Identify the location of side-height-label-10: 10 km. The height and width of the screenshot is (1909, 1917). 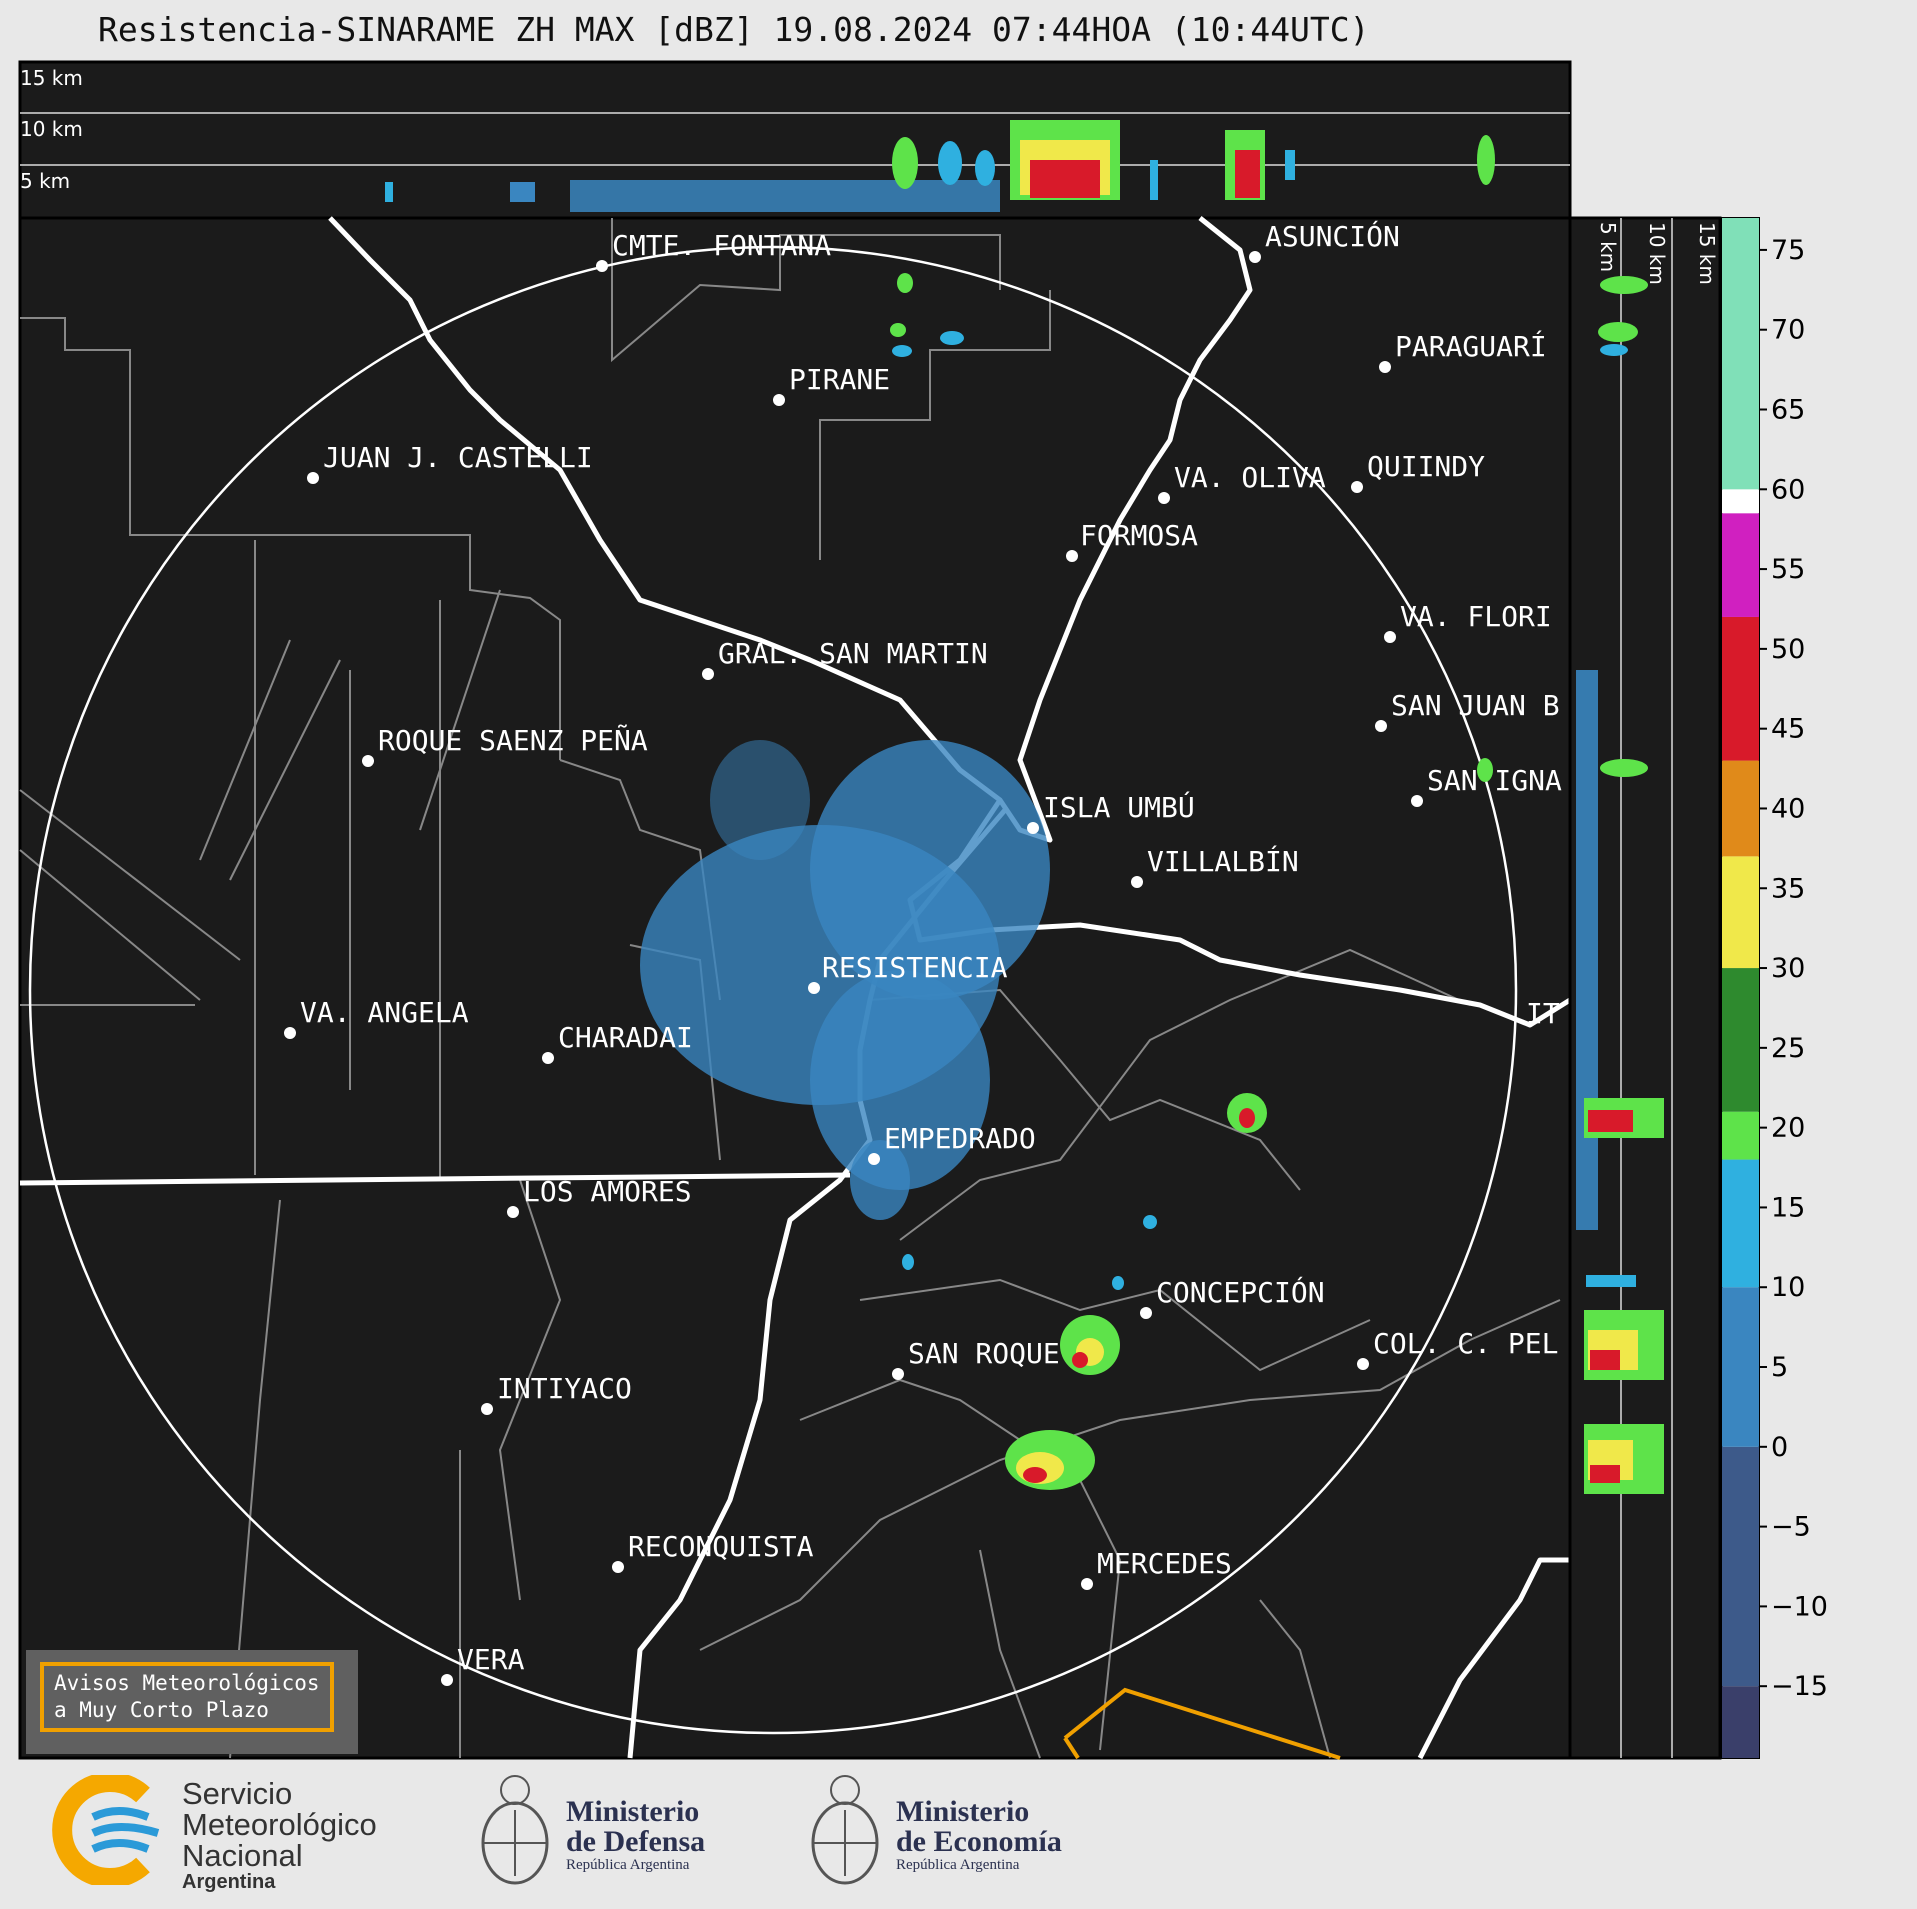
(1657, 253).